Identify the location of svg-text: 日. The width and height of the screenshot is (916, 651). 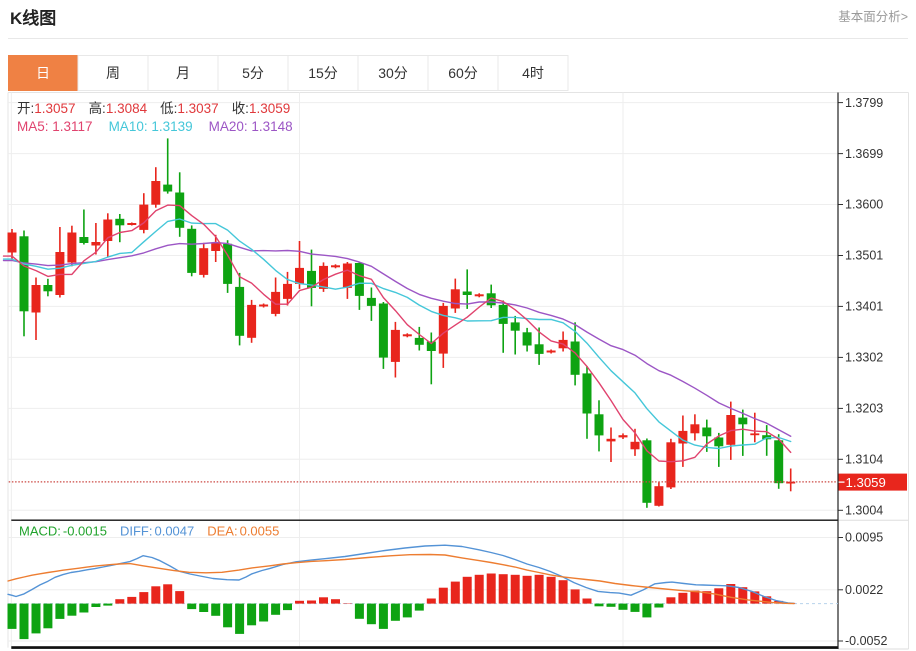
(43, 73).